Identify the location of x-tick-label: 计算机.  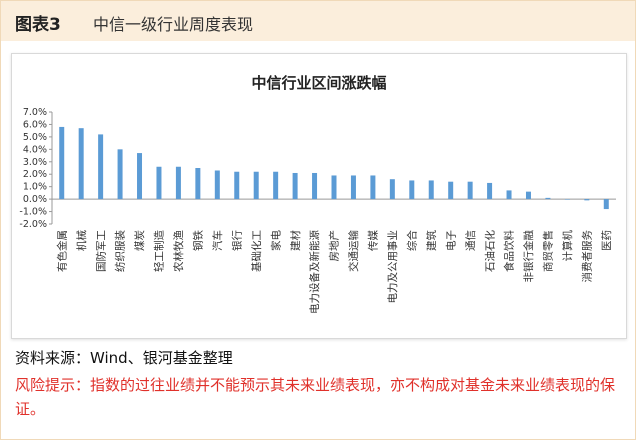
(567, 246).